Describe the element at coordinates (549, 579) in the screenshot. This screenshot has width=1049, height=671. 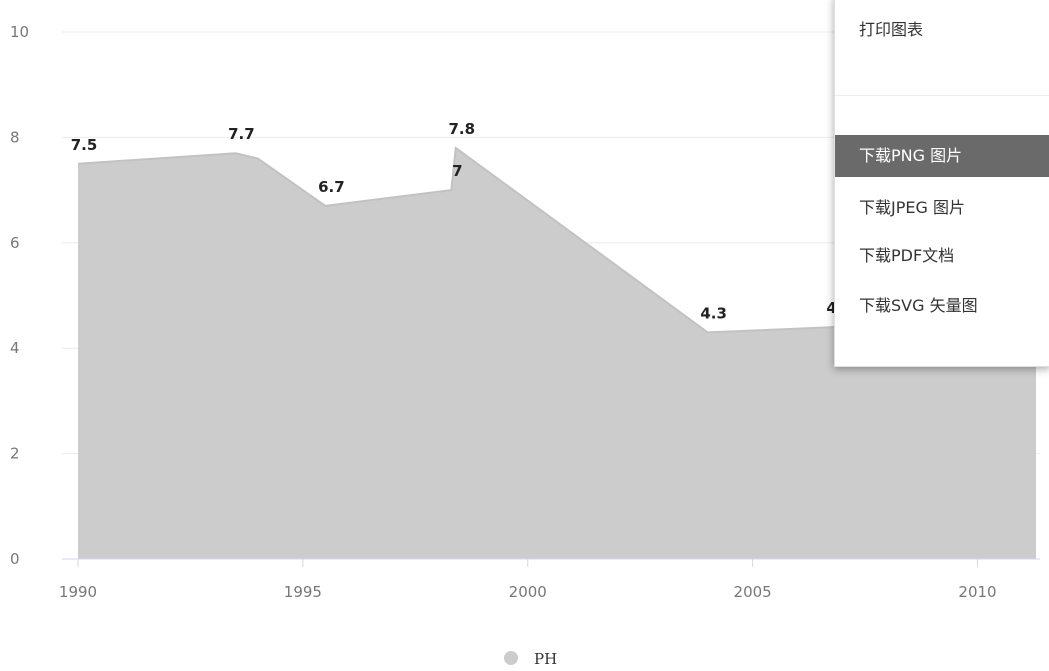
I see `x-axis-ticks: 1990 1995 2000 2005 2010` at that location.